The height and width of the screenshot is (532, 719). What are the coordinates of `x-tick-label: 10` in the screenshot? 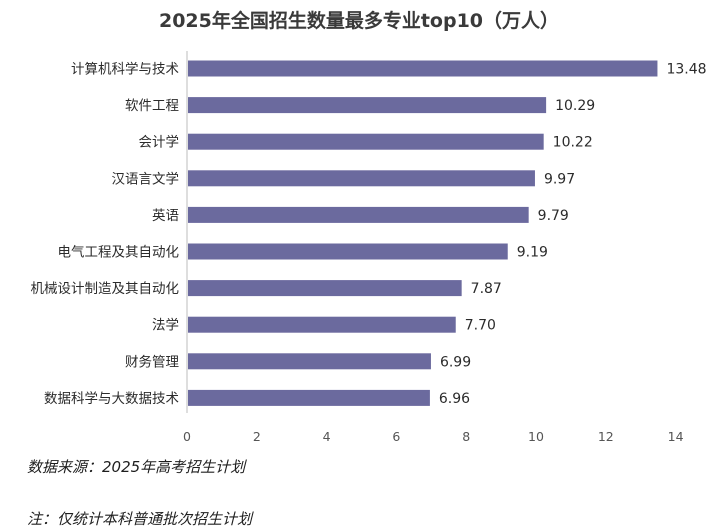 It's located at (536, 436).